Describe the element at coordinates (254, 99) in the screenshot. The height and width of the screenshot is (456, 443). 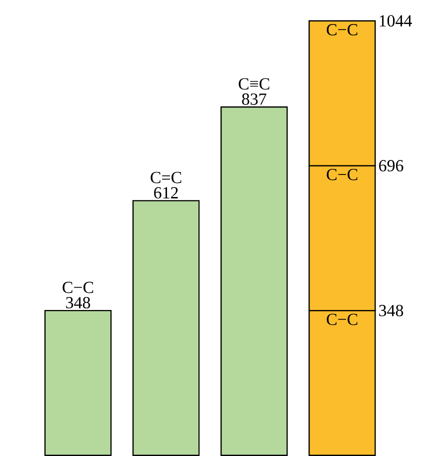
I see `data-label: 837` at that location.